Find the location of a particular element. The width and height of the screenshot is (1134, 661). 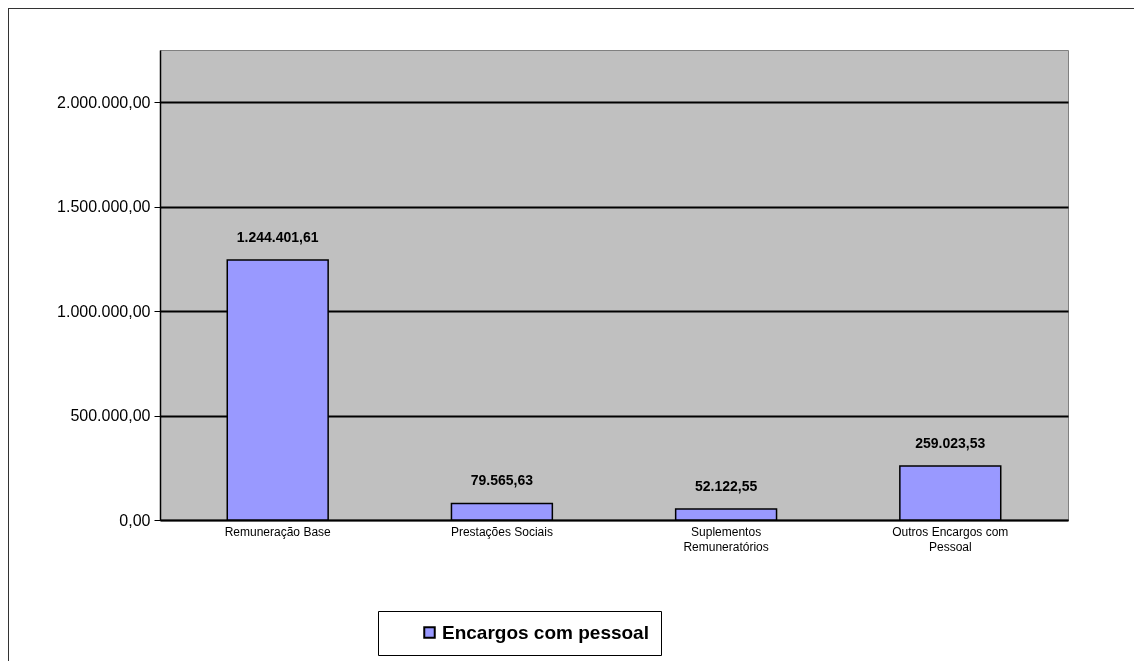

x-tick-label: Prestações Sociais is located at coordinates (501, 531).